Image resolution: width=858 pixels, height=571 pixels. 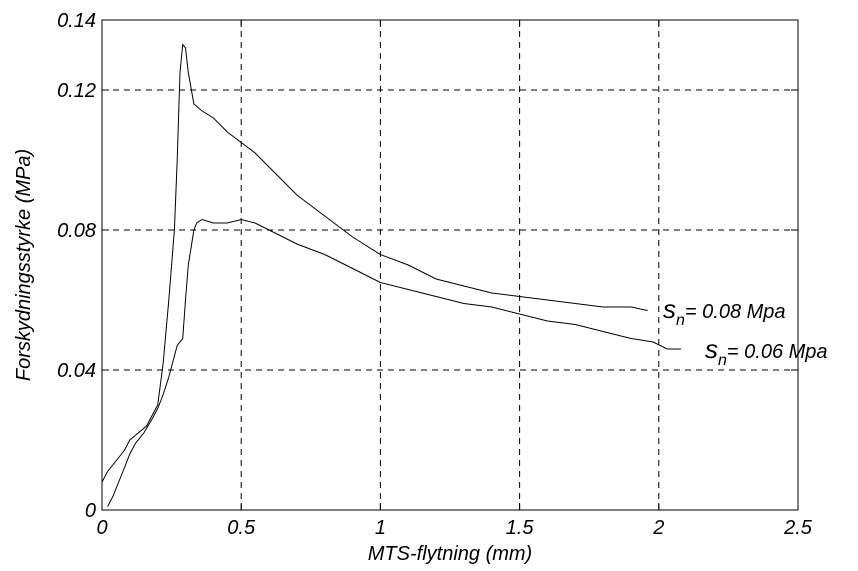 I want to click on y-tick-label: 0.04, so click(x=76, y=371).